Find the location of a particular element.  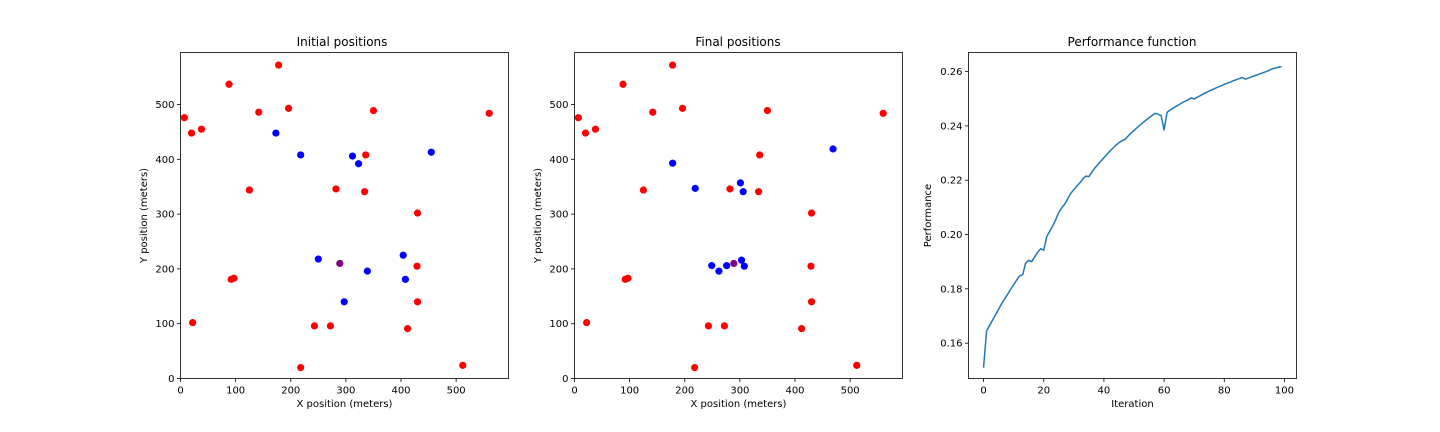

x-tick-label: 80 is located at coordinates (1224, 391).